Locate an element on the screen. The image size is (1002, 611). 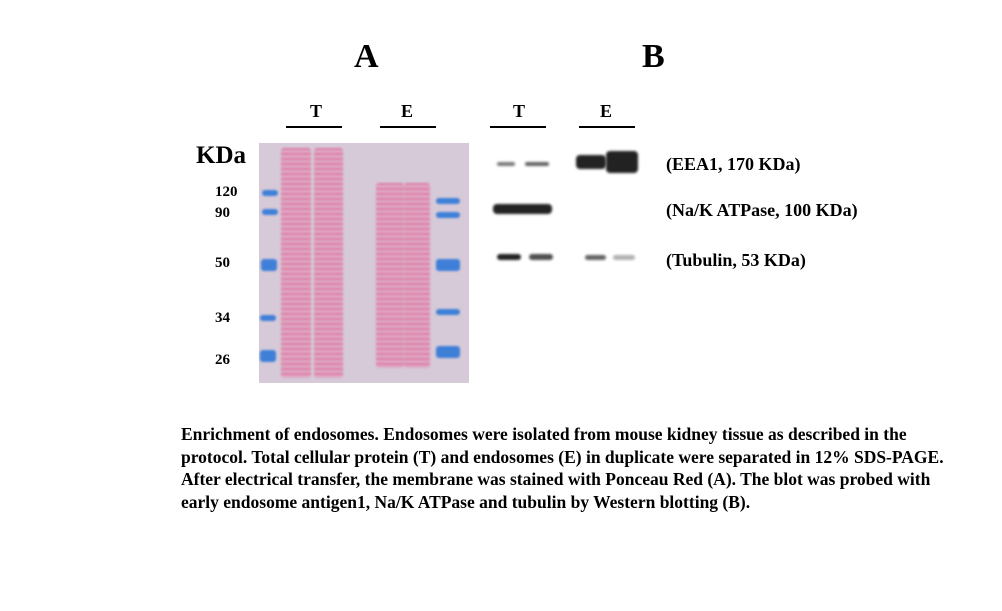
mw-unit-label: KDa is located at coordinates (221, 155).